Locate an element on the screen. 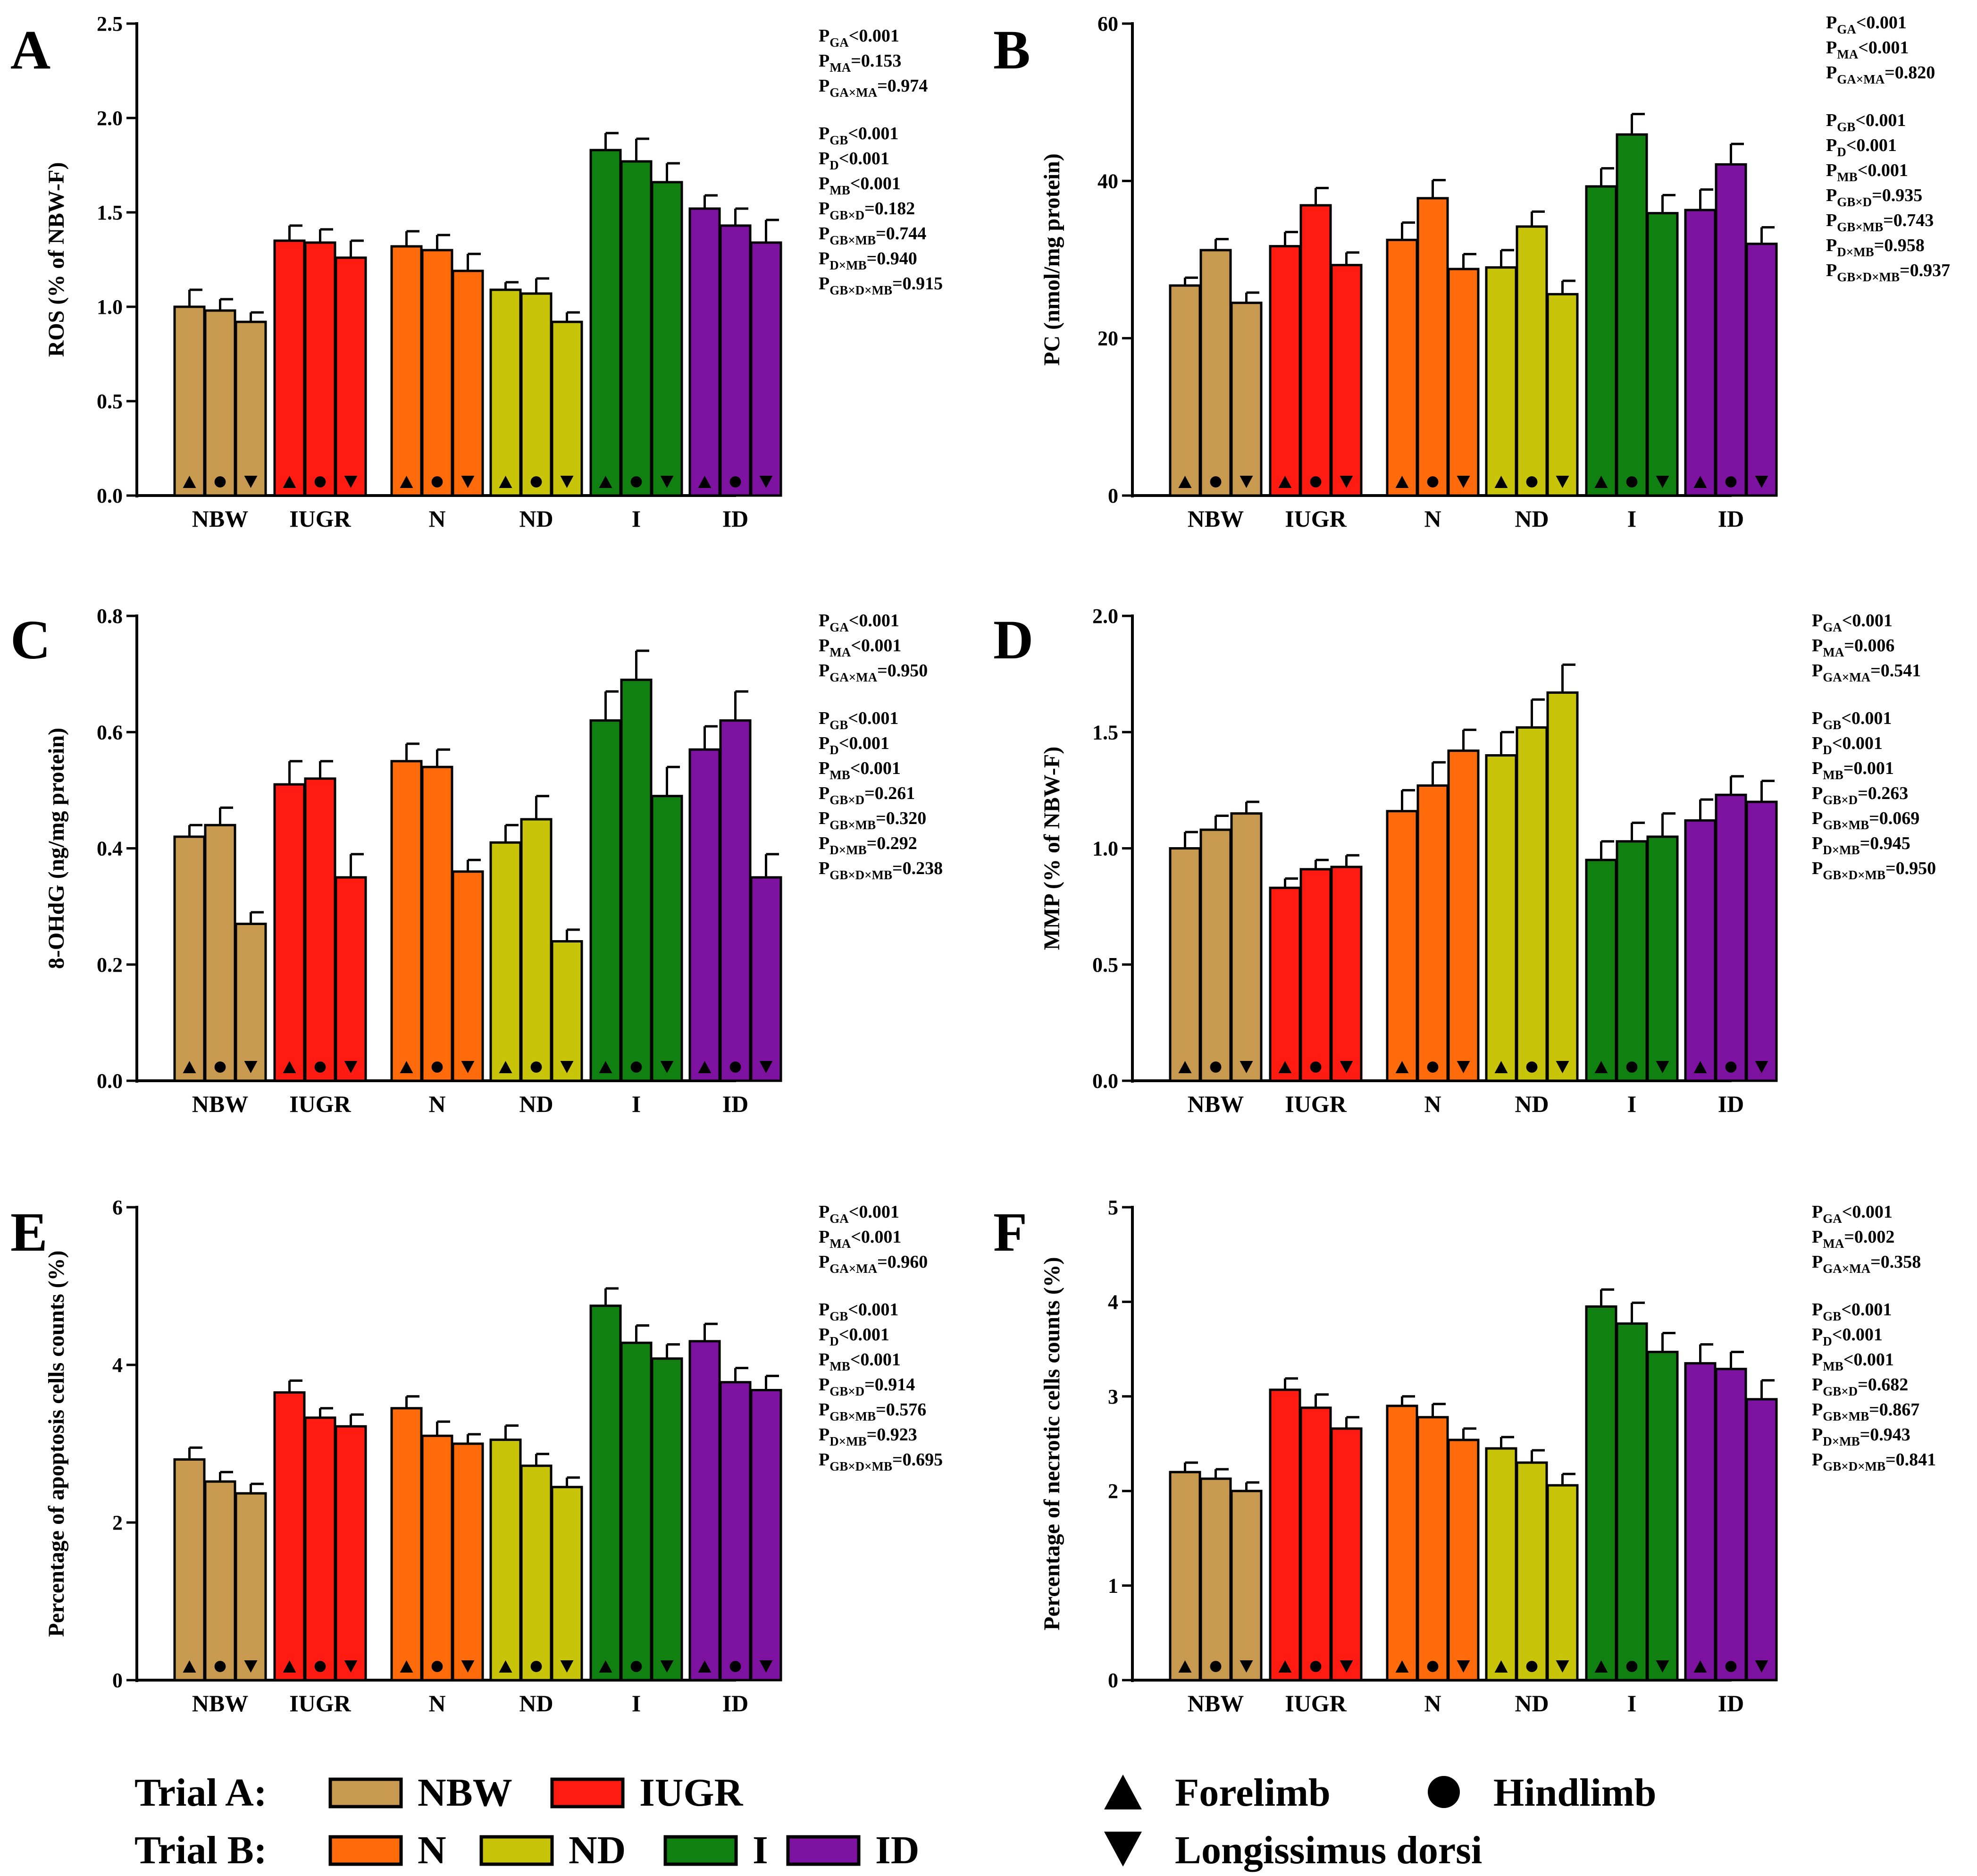 The image size is (1977, 1876). p-value: =0.950 is located at coordinates (1911, 868).